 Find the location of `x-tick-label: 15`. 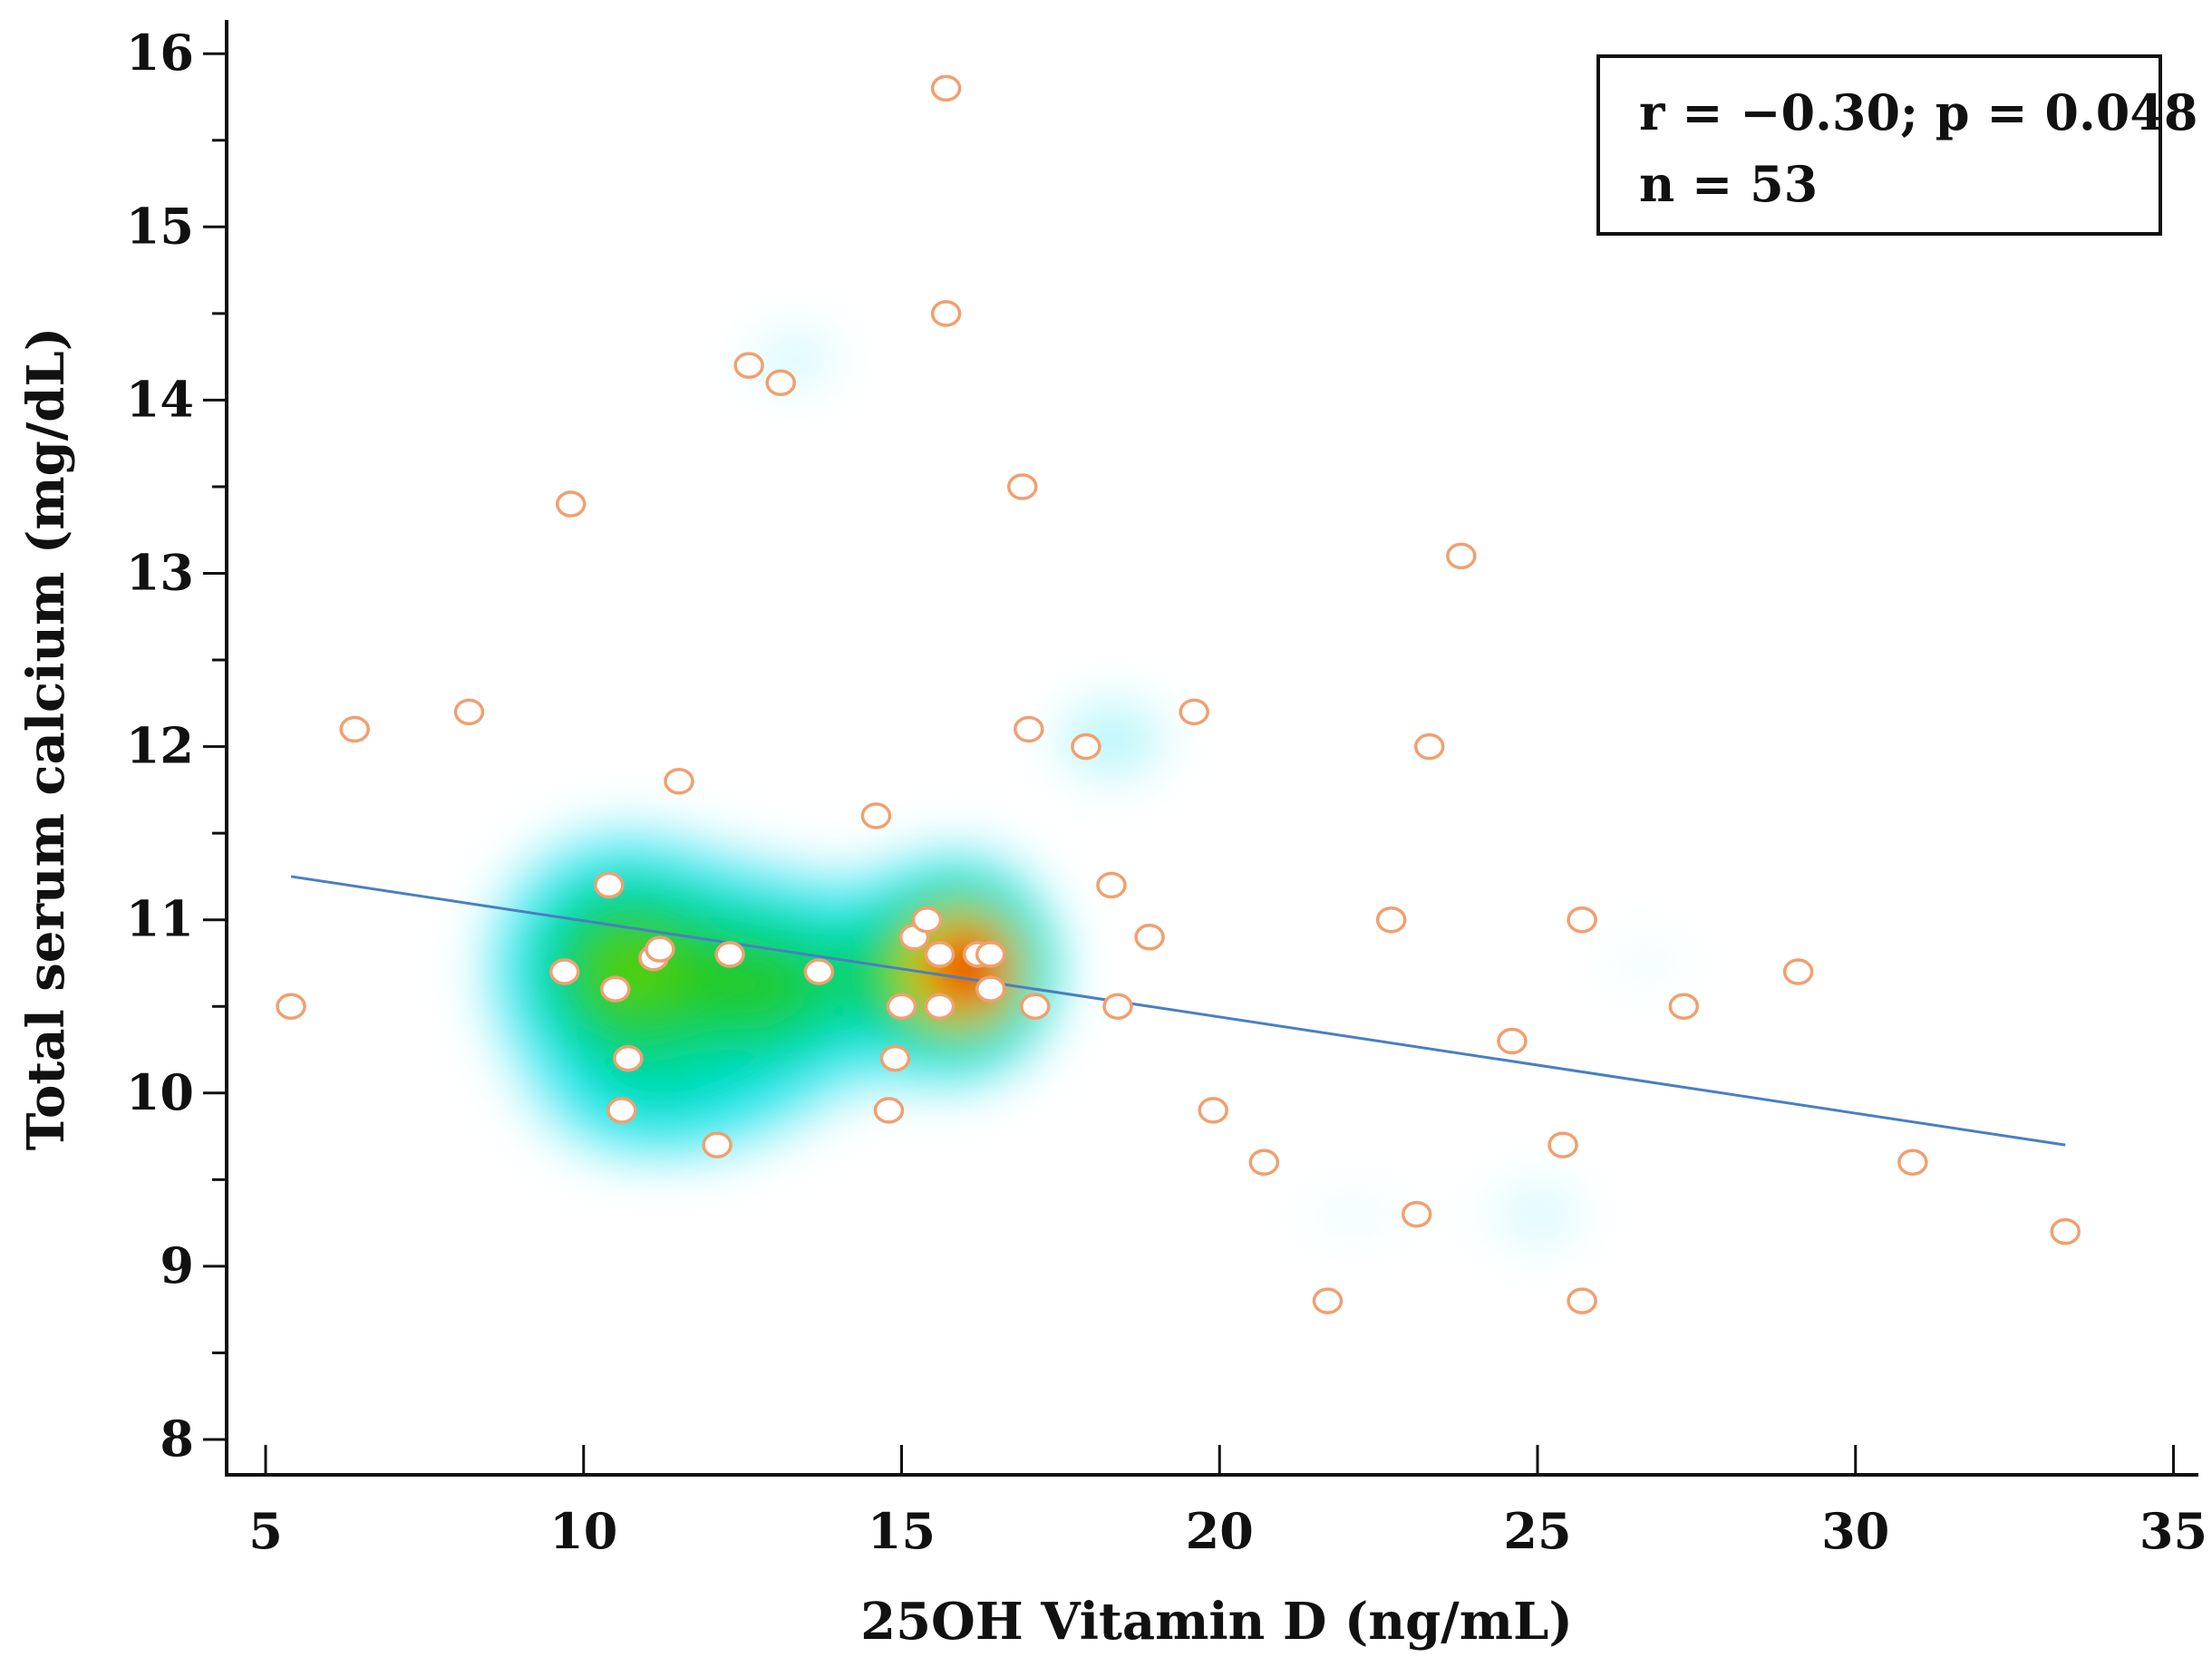

x-tick-label: 15 is located at coordinates (902, 1531).